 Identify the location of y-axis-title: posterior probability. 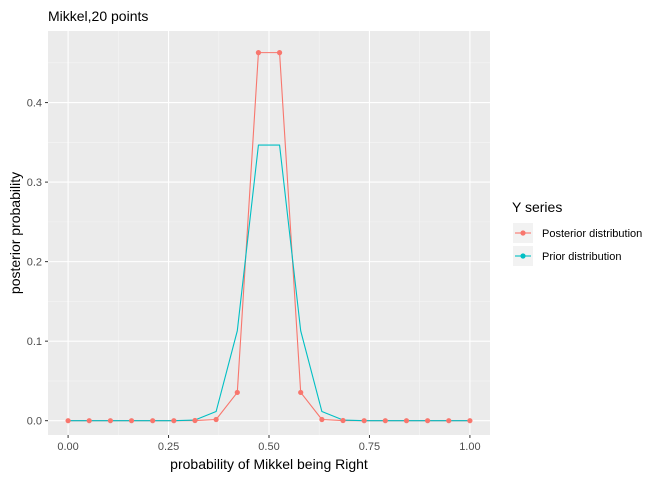
(15, 233).